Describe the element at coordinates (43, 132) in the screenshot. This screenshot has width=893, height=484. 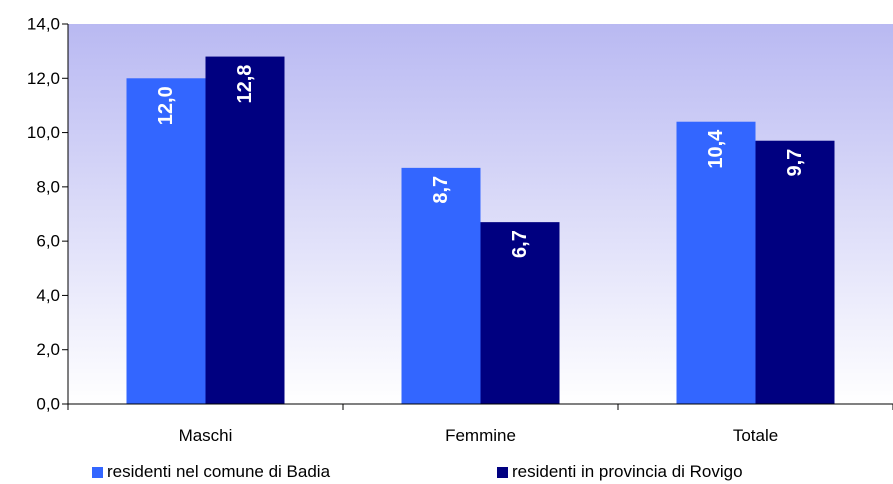
I see `y-tick-label: 10,0` at that location.